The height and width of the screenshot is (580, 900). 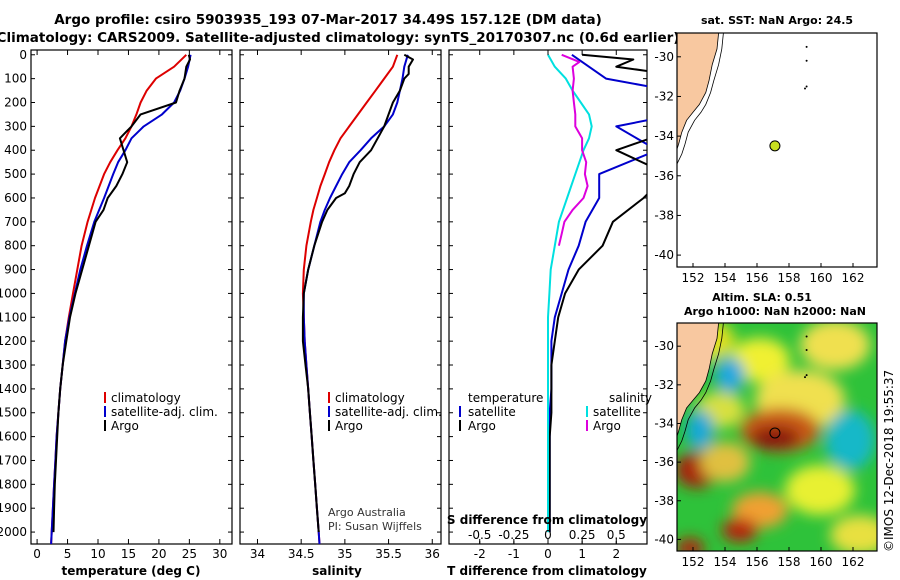 I want to click on x-tick-label: 15, so click(x=128, y=554).